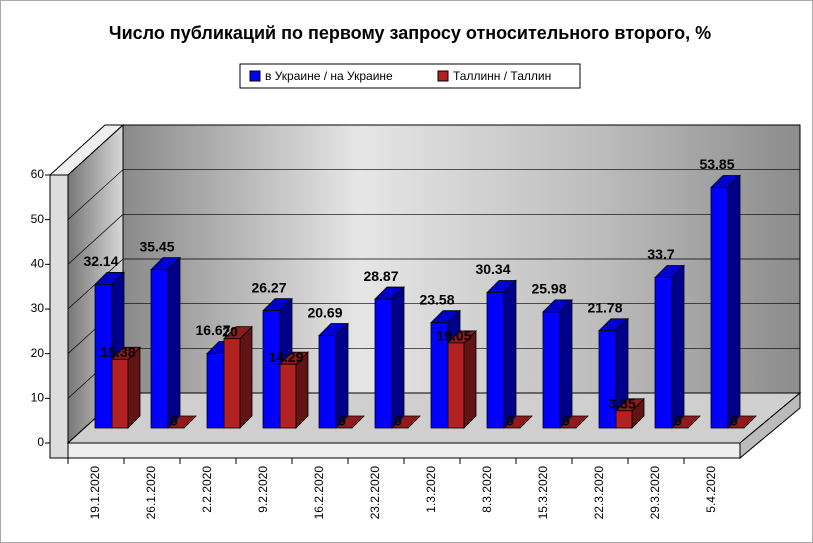  What do you see at coordinates (655, 493) in the screenshot?
I see `x-tick-label: 29.3.2020` at bounding box center [655, 493].